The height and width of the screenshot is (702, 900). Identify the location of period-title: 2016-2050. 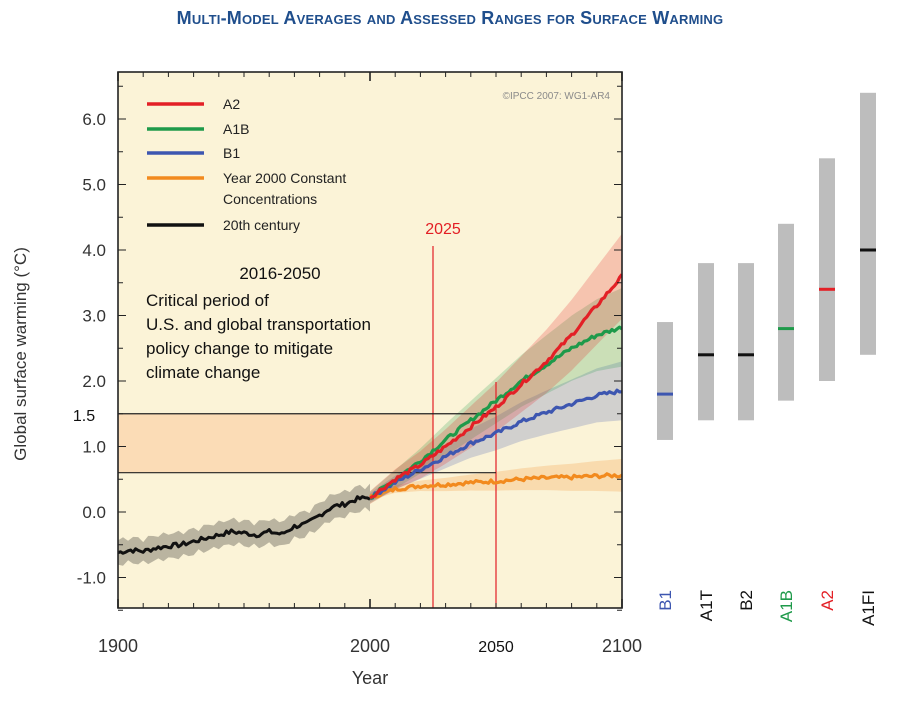
(279, 273).